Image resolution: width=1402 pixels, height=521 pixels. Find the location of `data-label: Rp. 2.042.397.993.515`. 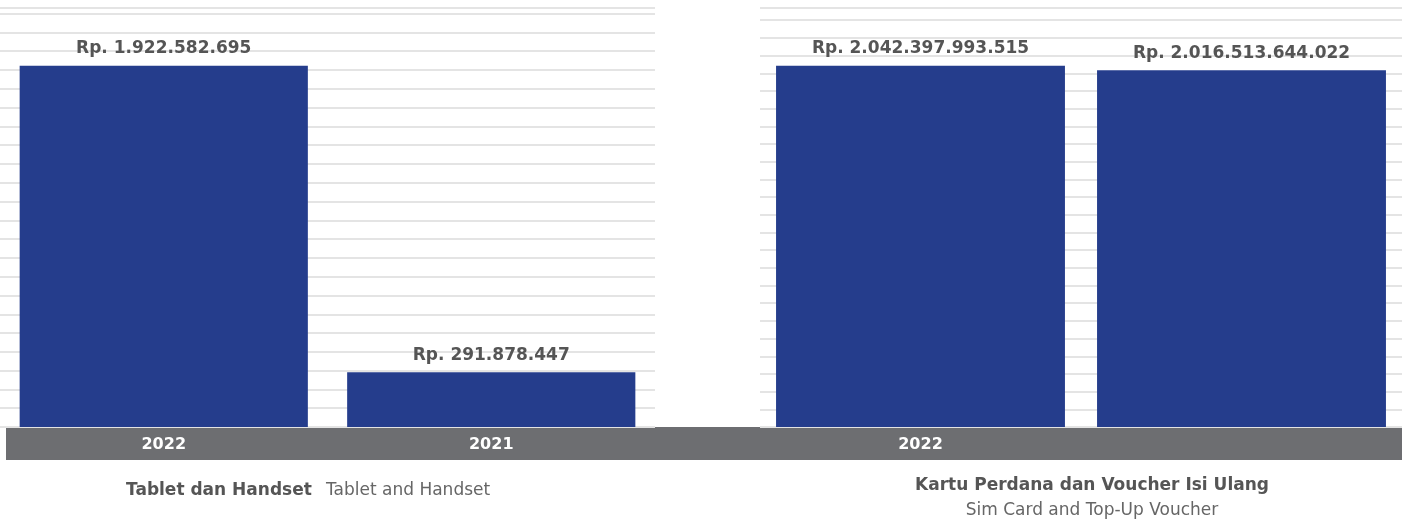

data-label: Rp. 2.042.397.993.515 is located at coordinates (920, 47).